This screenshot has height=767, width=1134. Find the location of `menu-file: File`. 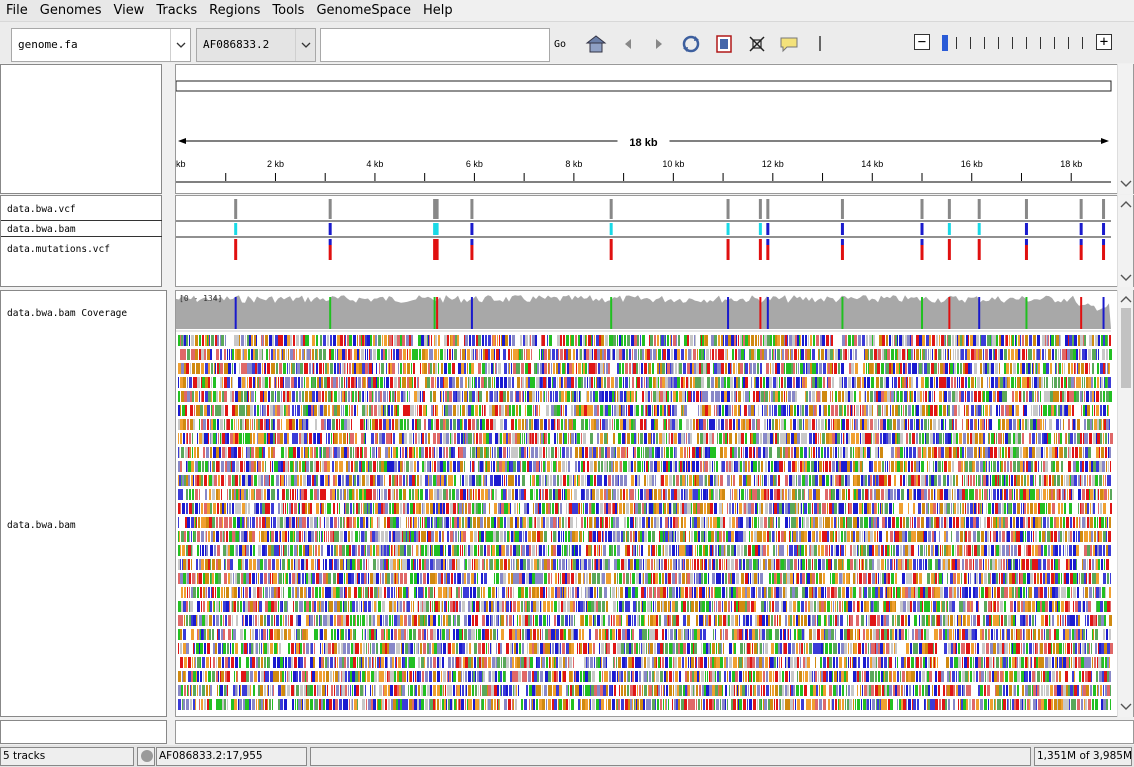

menu-file: File is located at coordinates (17, 10).